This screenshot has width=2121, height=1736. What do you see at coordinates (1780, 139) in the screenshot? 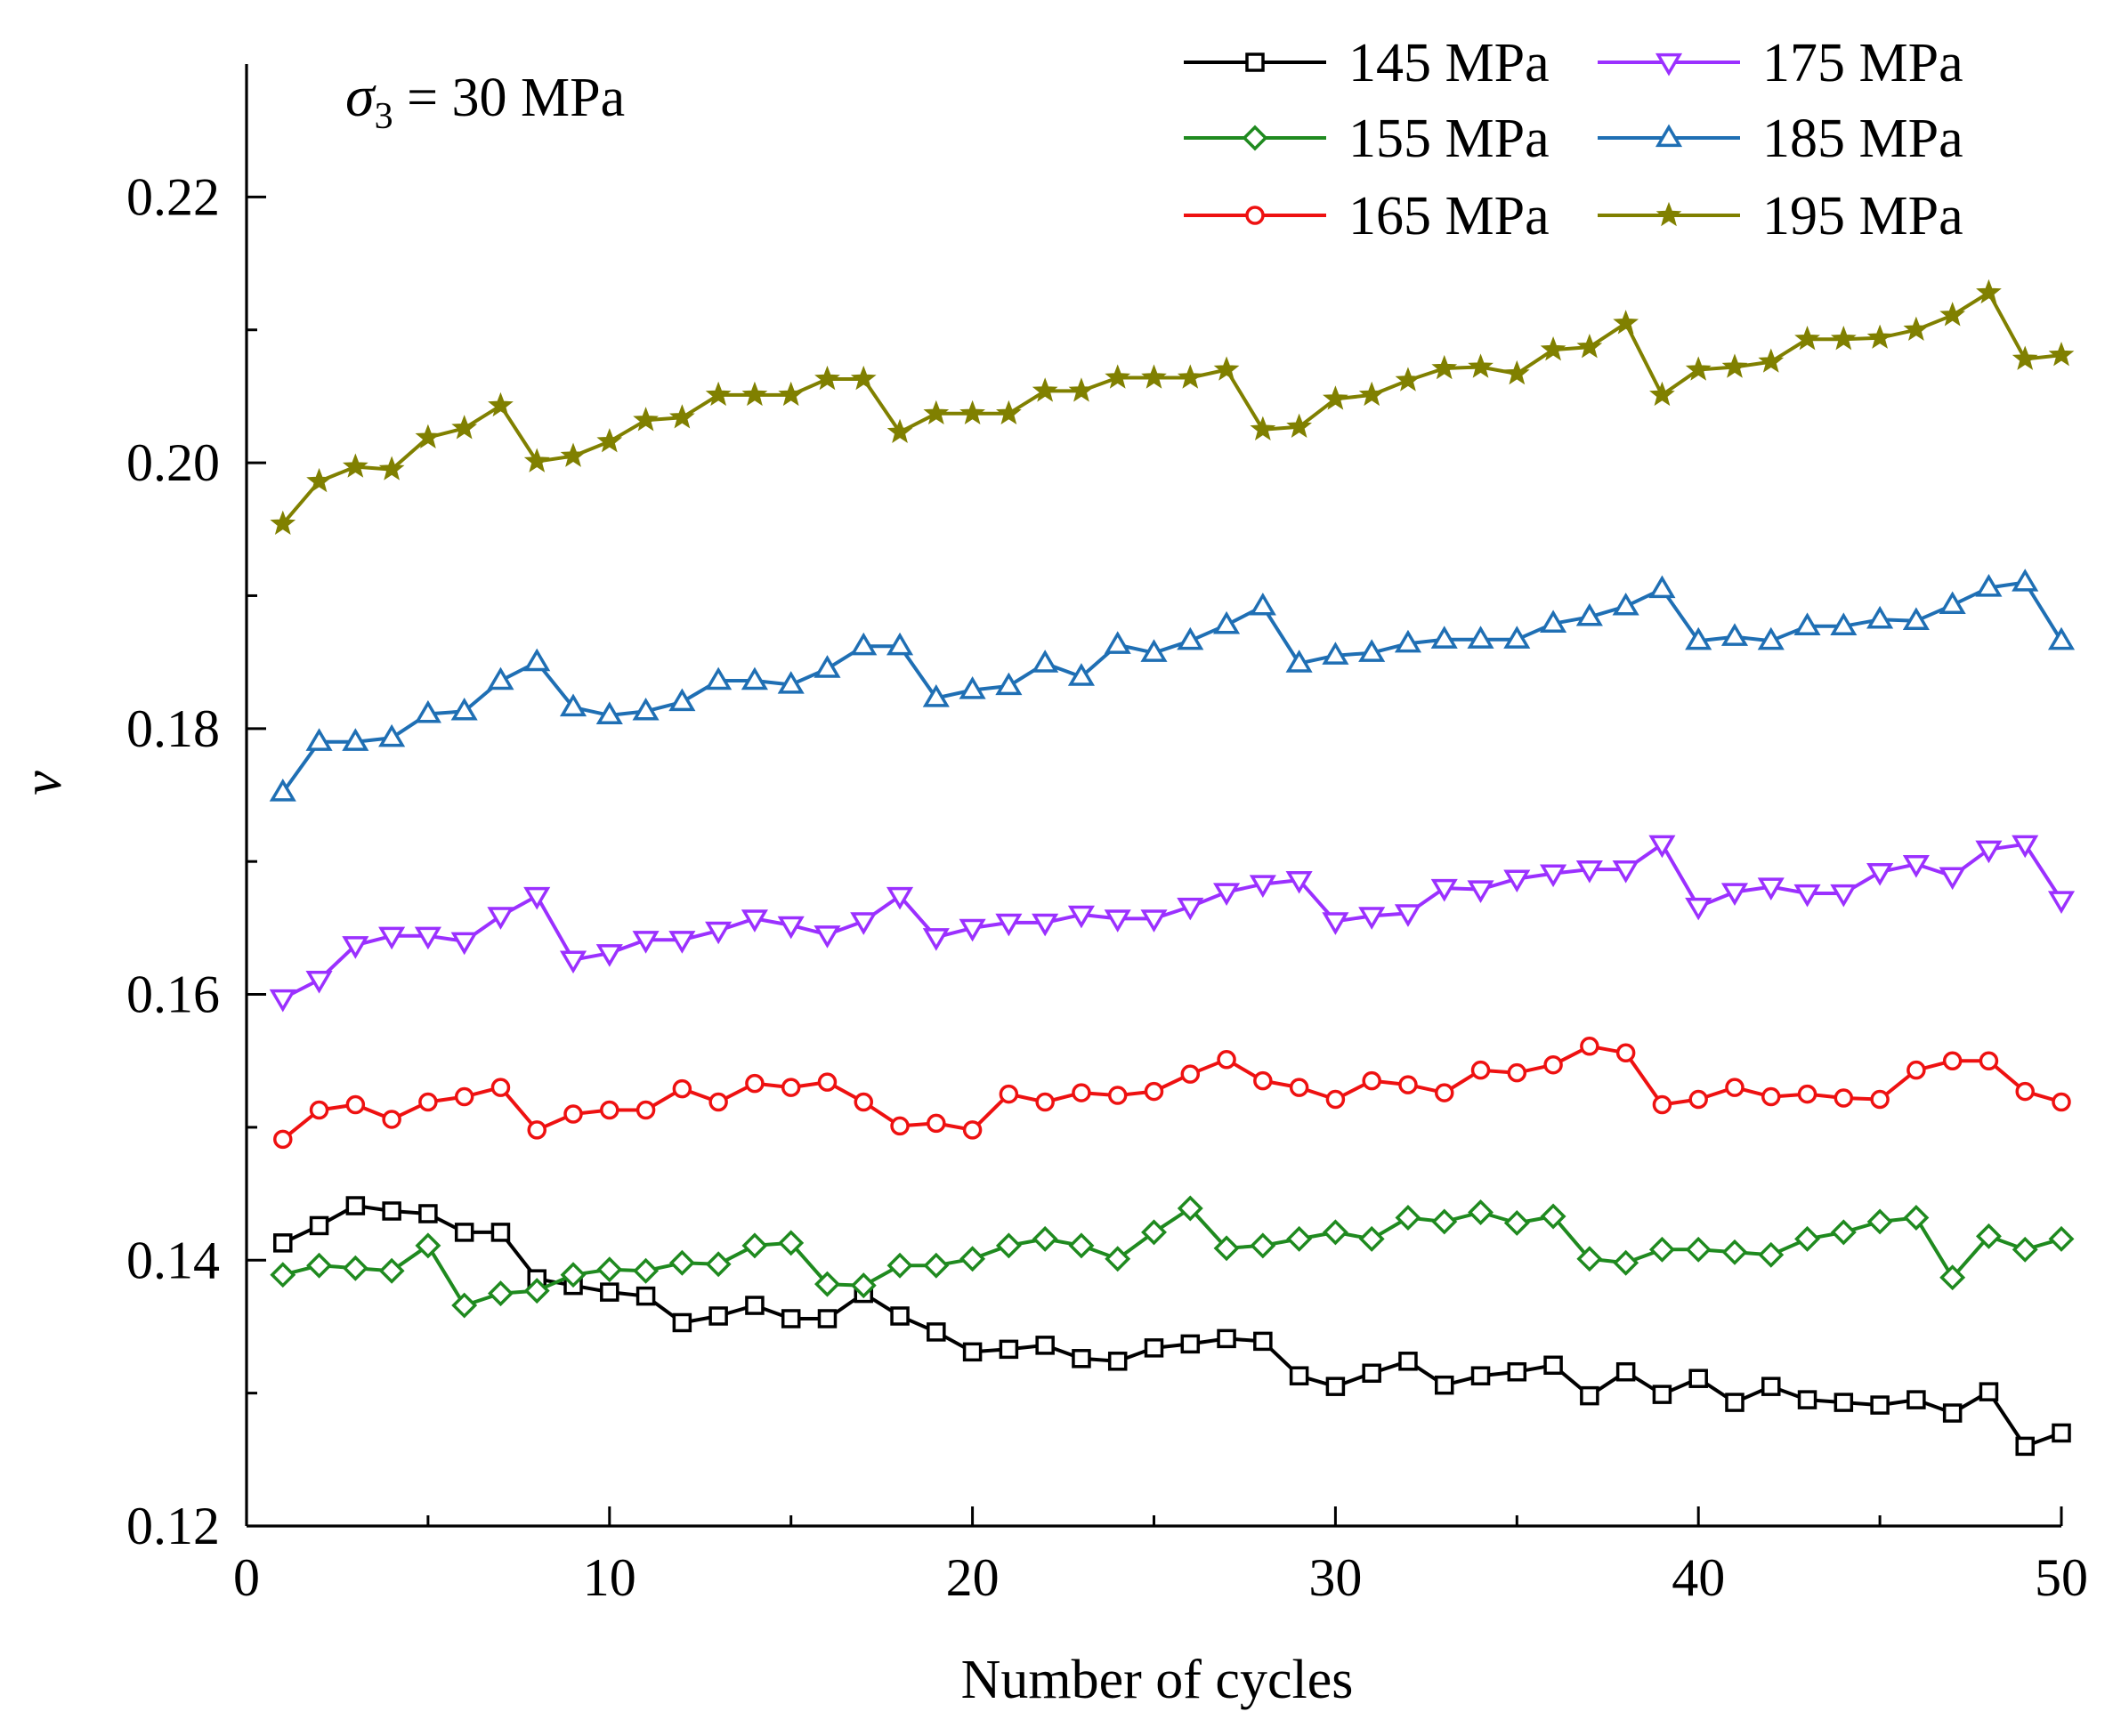
I see `legend-item-185-mpa: 185 MPa` at bounding box center [1780, 139].